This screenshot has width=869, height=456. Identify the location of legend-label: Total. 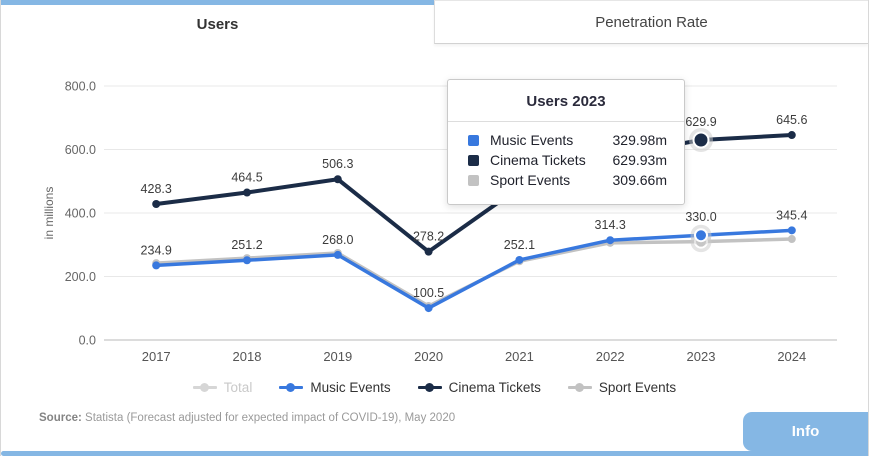
(238, 387).